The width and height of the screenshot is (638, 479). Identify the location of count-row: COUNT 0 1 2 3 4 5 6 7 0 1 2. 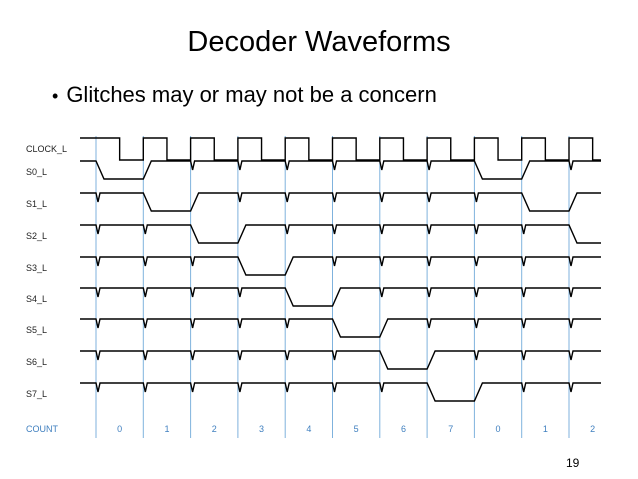
(310, 429).